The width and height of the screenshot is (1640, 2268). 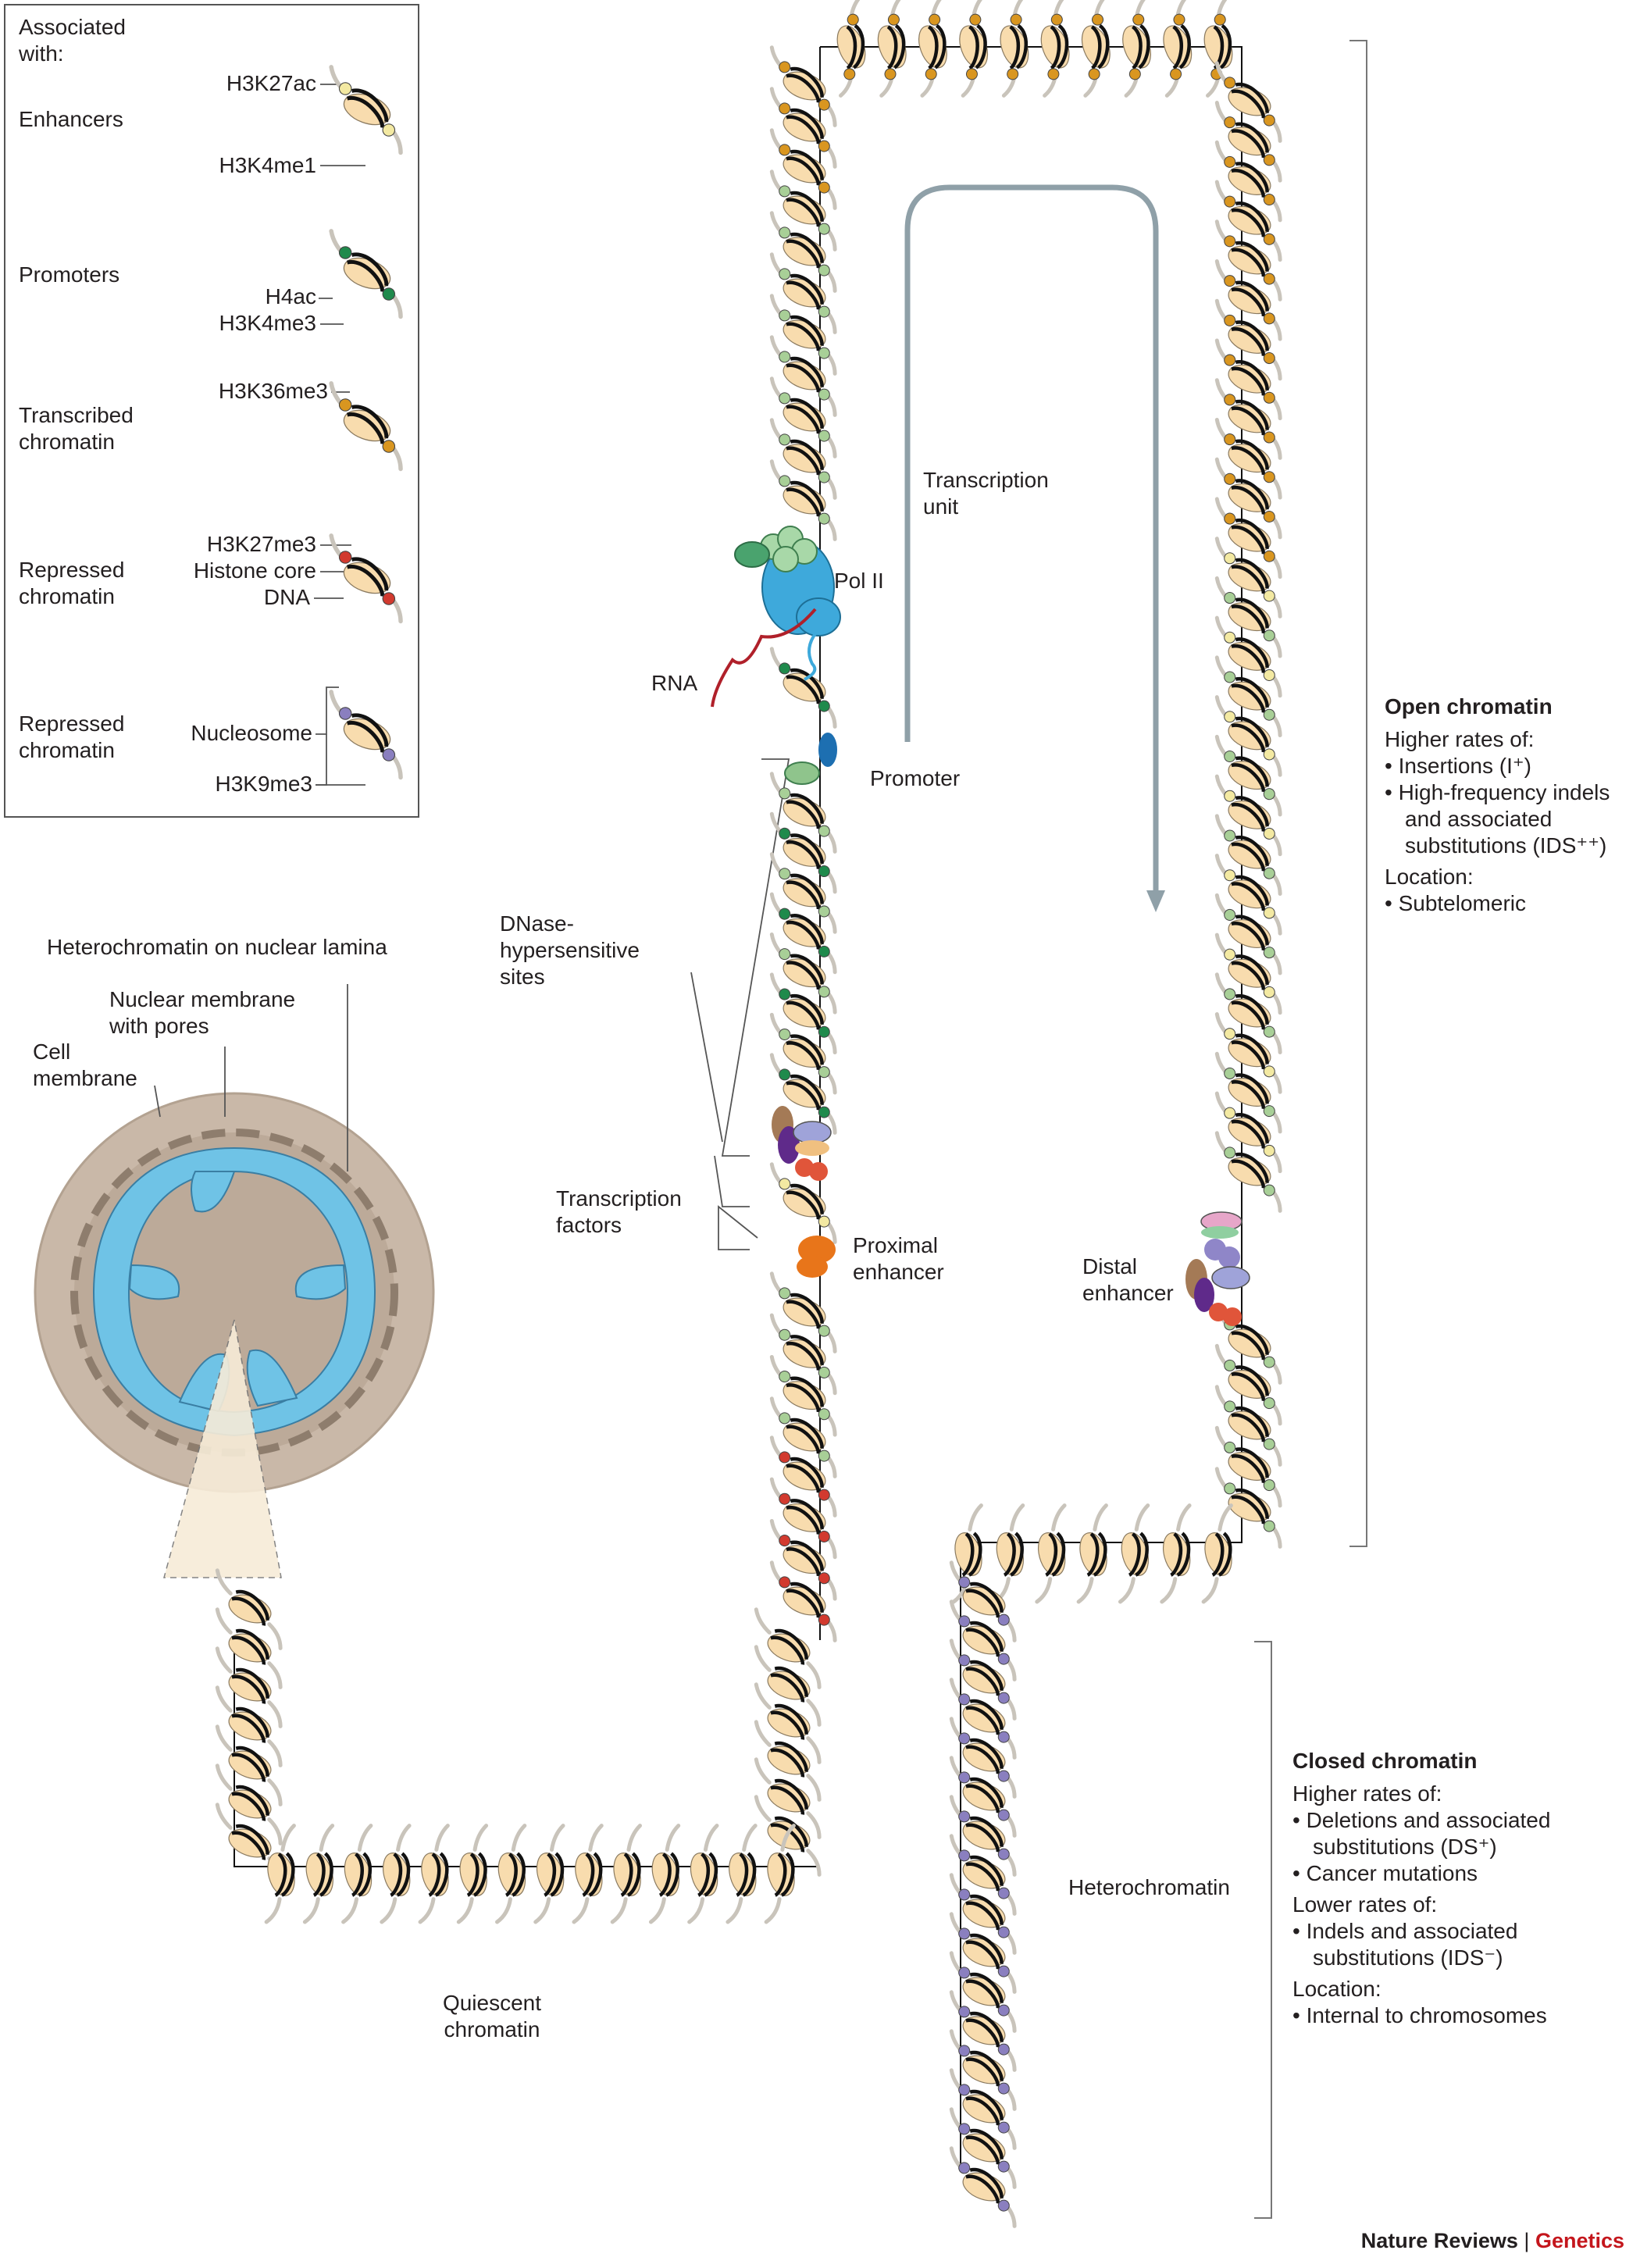 I want to click on legend-mark-h4ac: H4ac, so click(x=290, y=296).